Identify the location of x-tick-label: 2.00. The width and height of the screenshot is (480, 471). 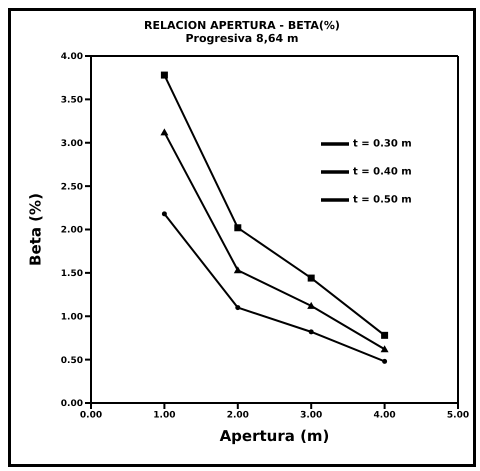
(237, 415).